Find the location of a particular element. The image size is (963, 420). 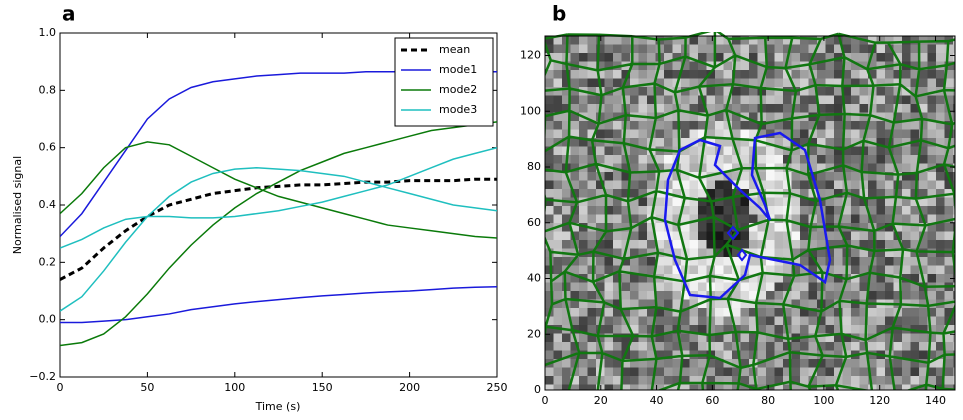

series-line is located at coordinates (278, 229).